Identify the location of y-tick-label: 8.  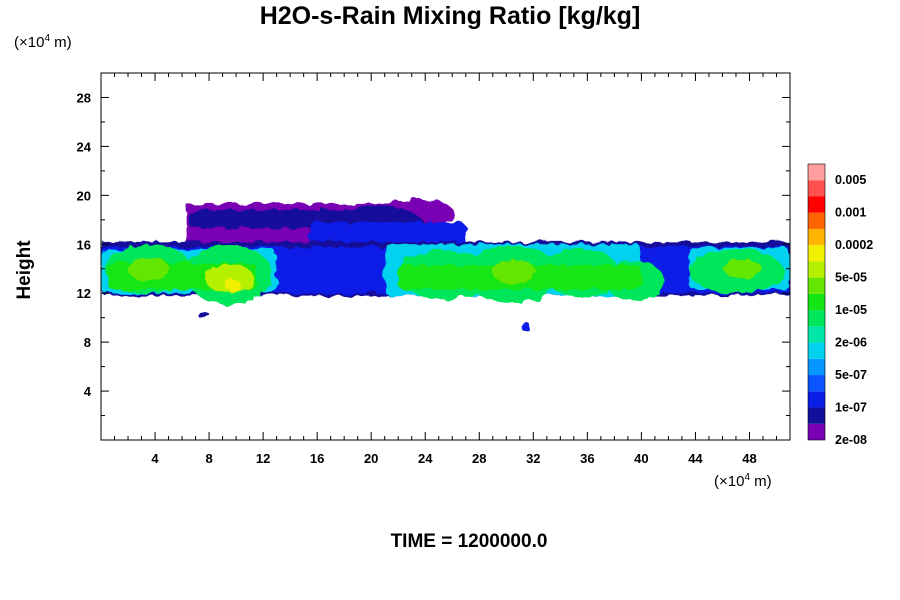
(87, 342).